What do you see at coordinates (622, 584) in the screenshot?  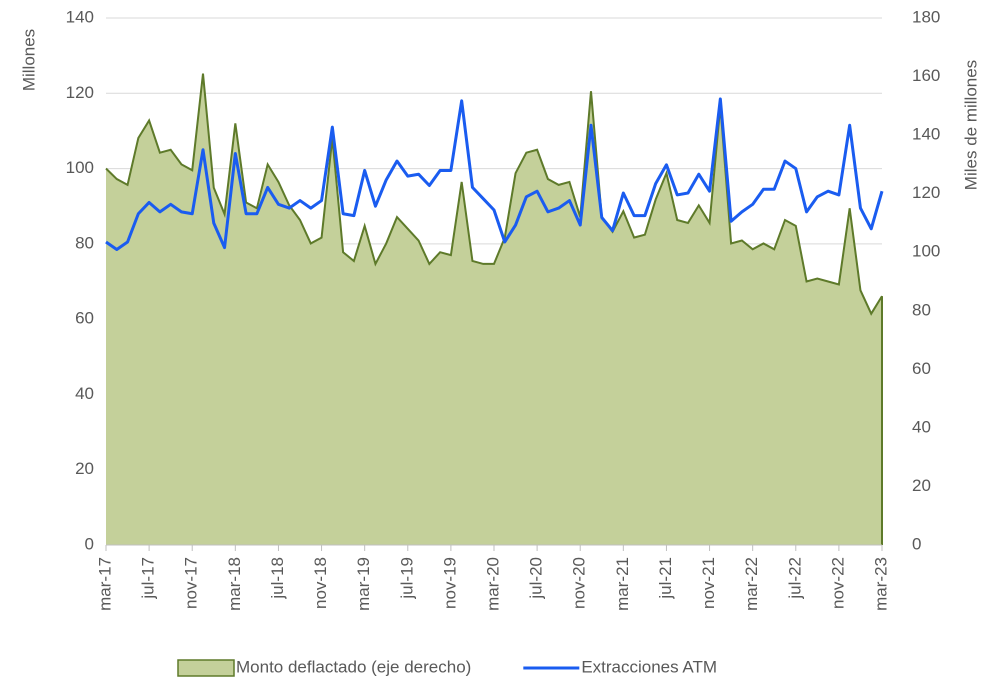 I see `x-tick-label: mar-21` at bounding box center [622, 584].